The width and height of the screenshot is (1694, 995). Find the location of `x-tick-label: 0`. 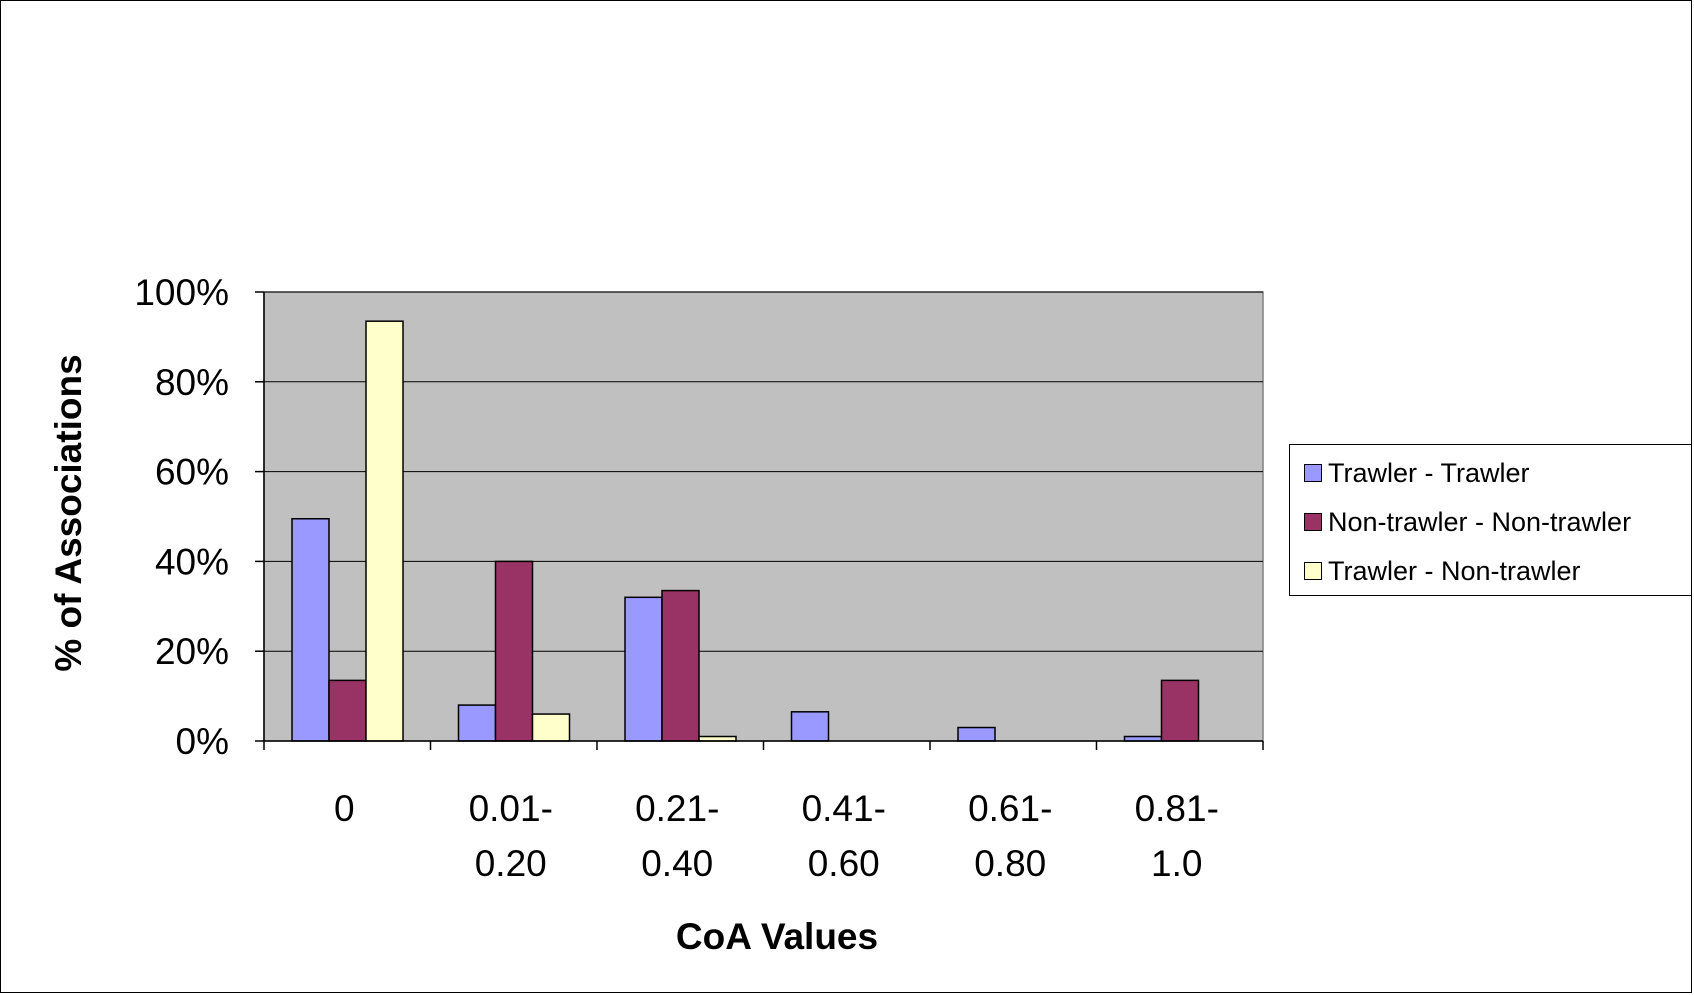

x-tick-label: 0 is located at coordinates (344, 808).